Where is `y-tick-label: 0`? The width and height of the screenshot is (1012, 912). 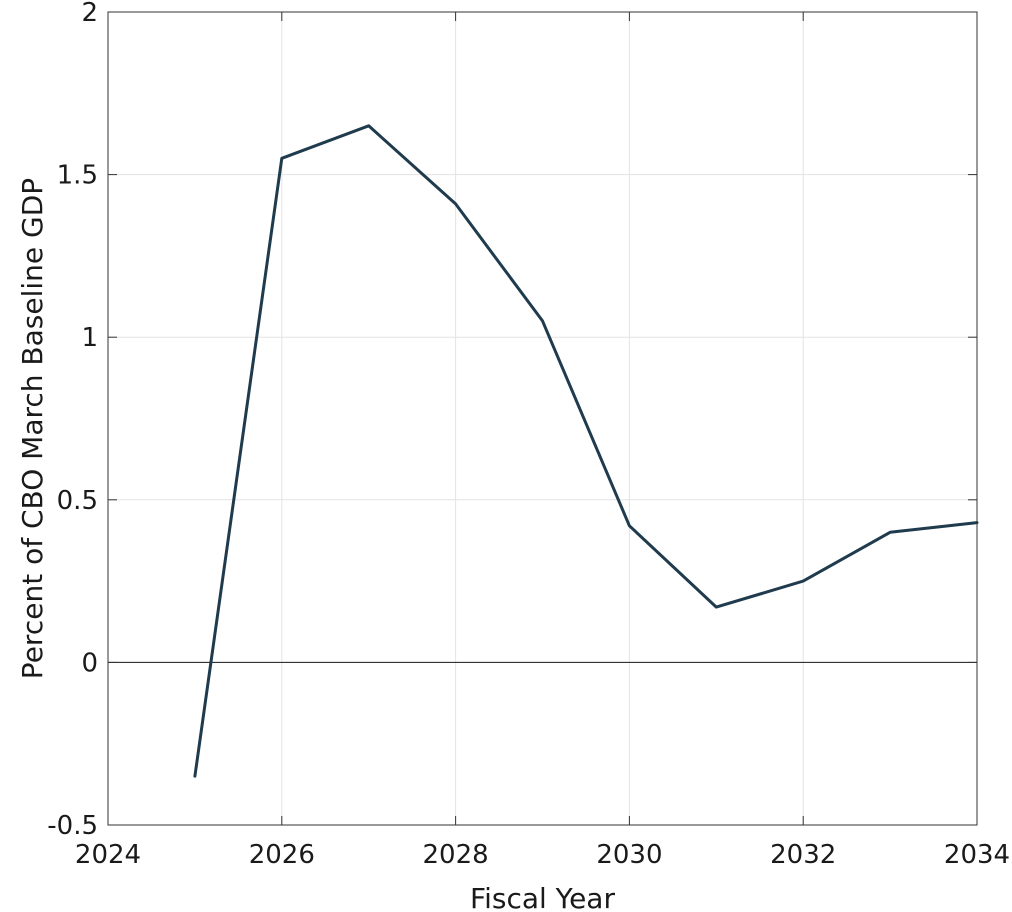
y-tick-label: 0 is located at coordinates (89, 663).